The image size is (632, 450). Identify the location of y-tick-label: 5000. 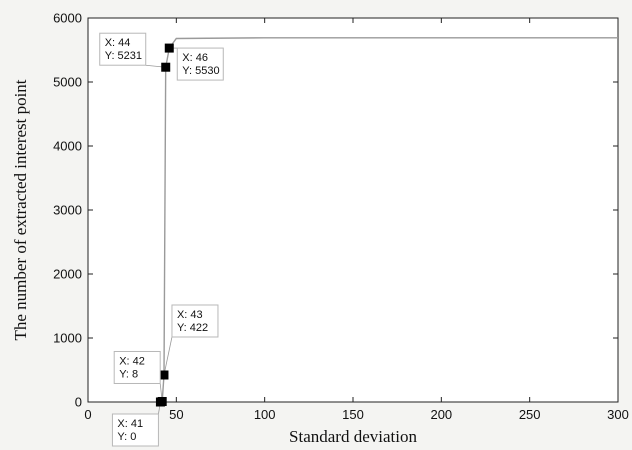
(67, 82).